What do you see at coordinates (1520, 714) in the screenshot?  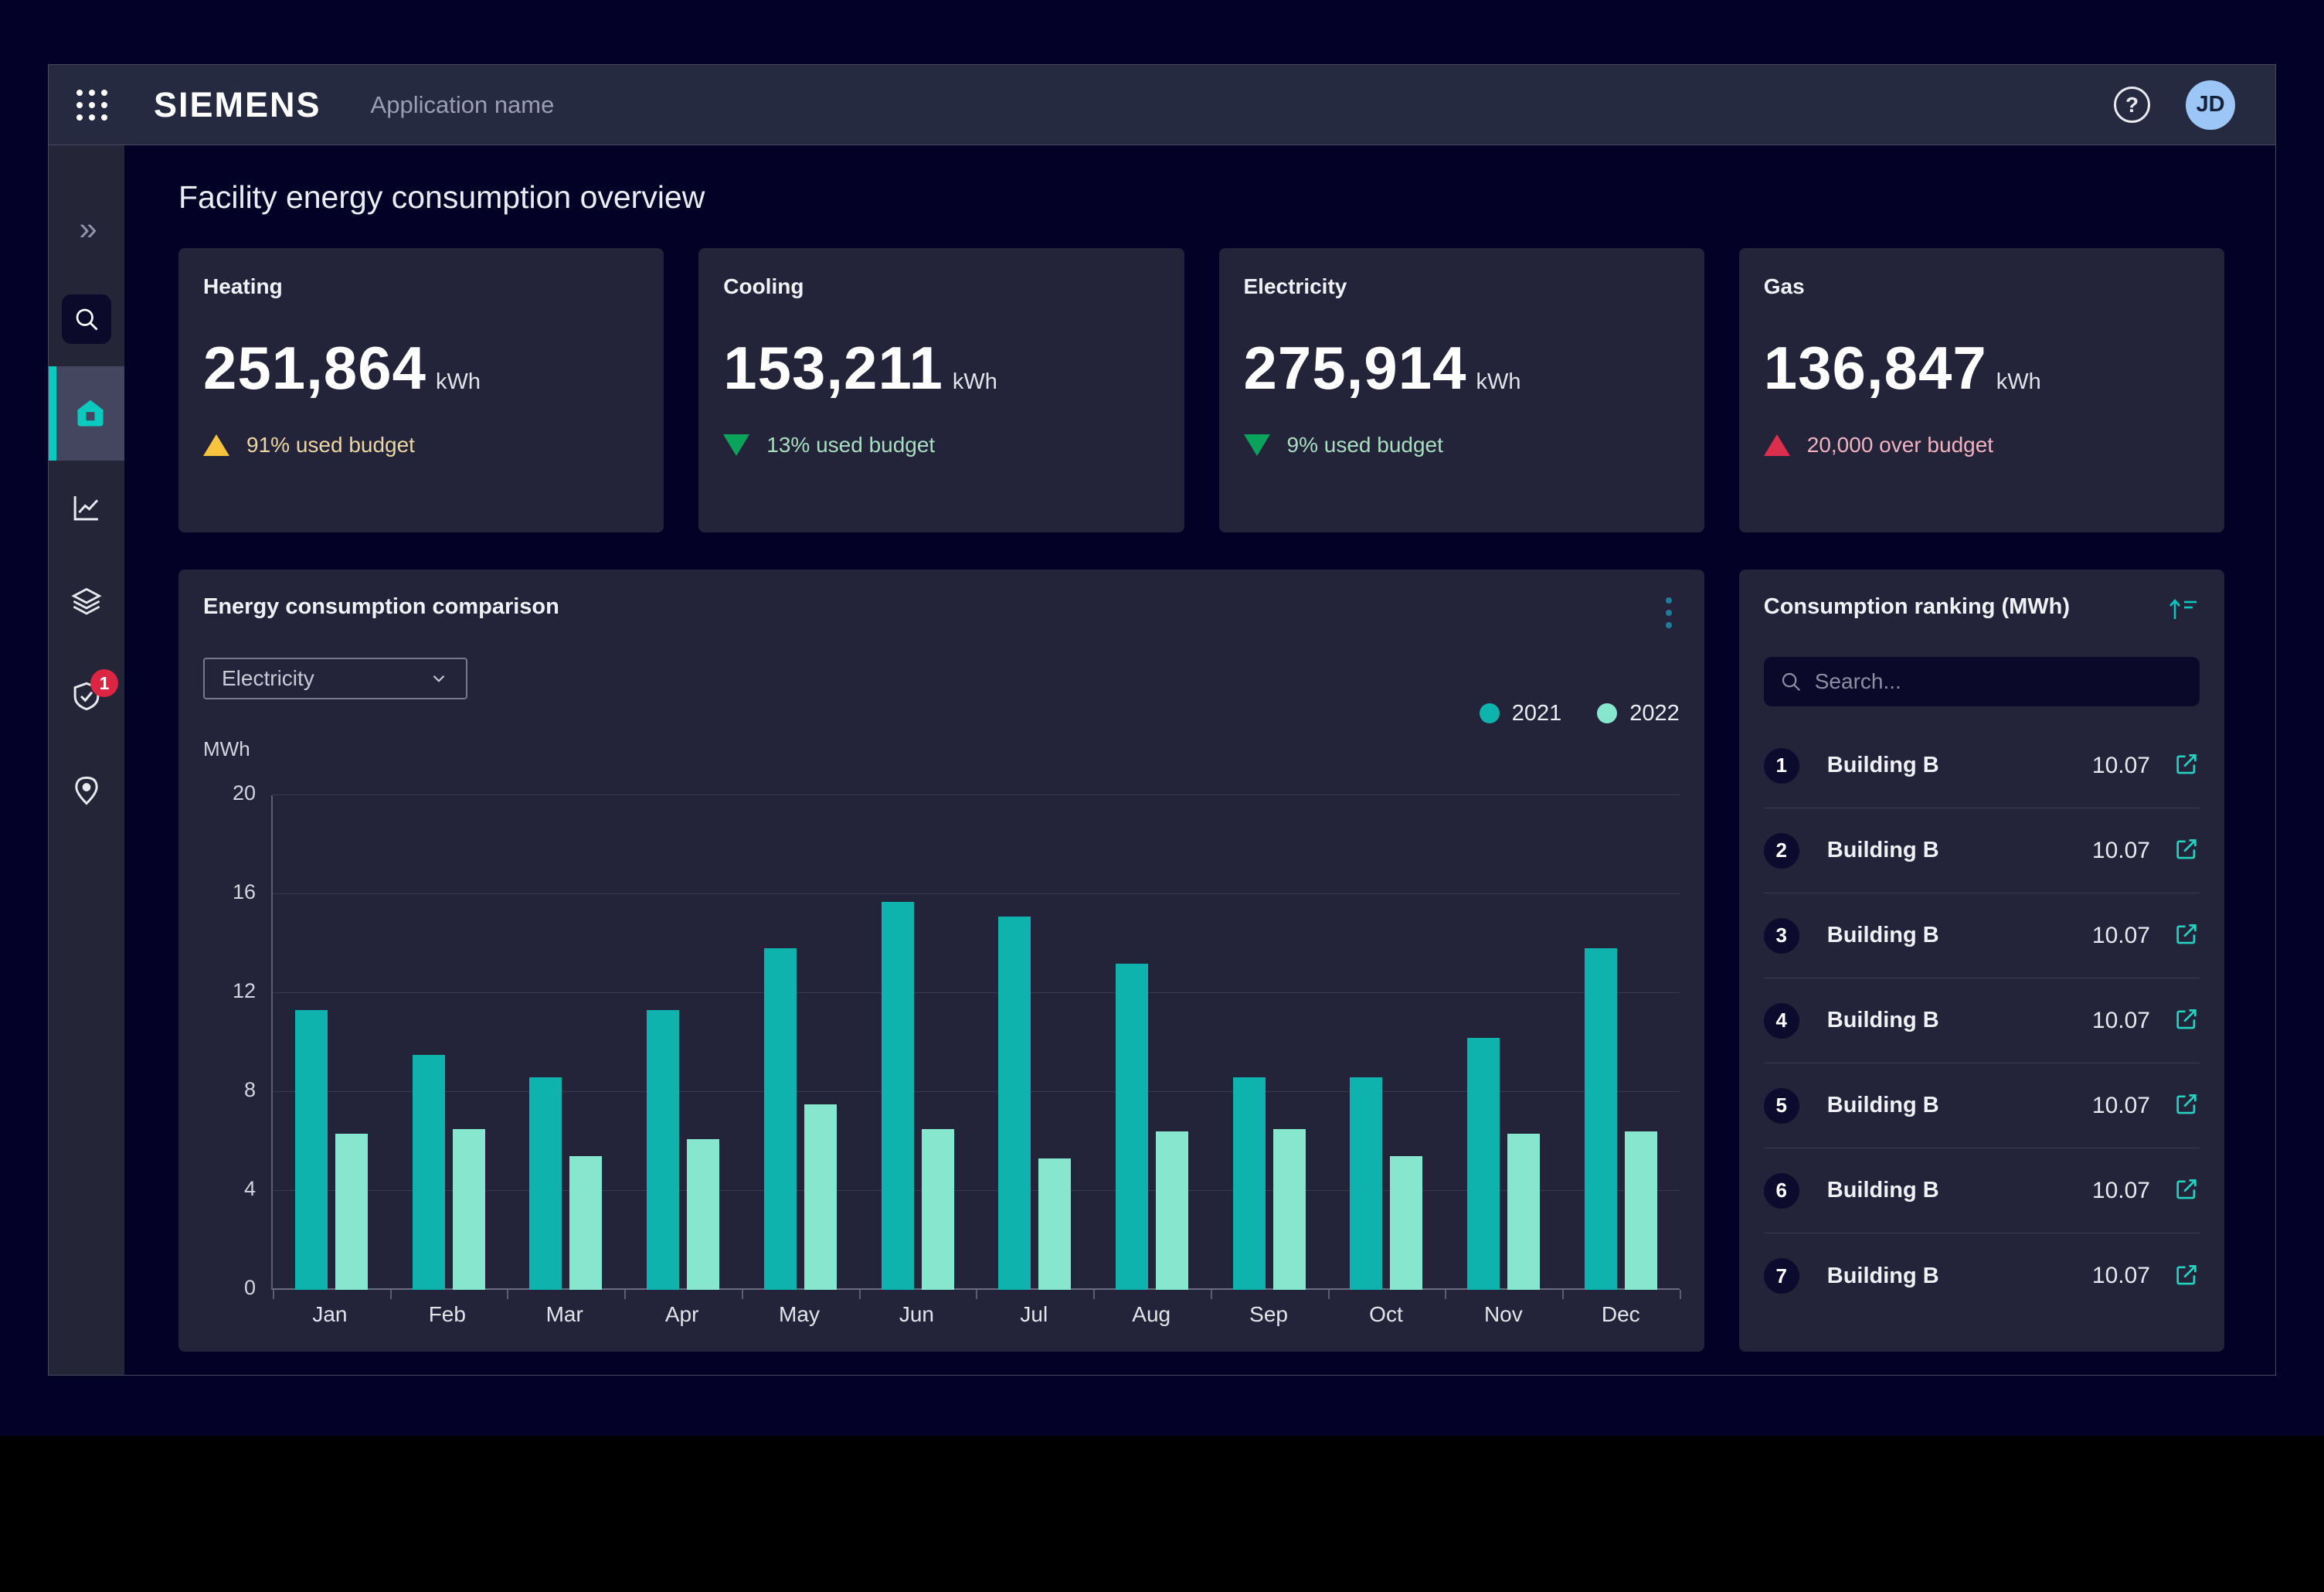 I see `legend-item-2021: 2021` at bounding box center [1520, 714].